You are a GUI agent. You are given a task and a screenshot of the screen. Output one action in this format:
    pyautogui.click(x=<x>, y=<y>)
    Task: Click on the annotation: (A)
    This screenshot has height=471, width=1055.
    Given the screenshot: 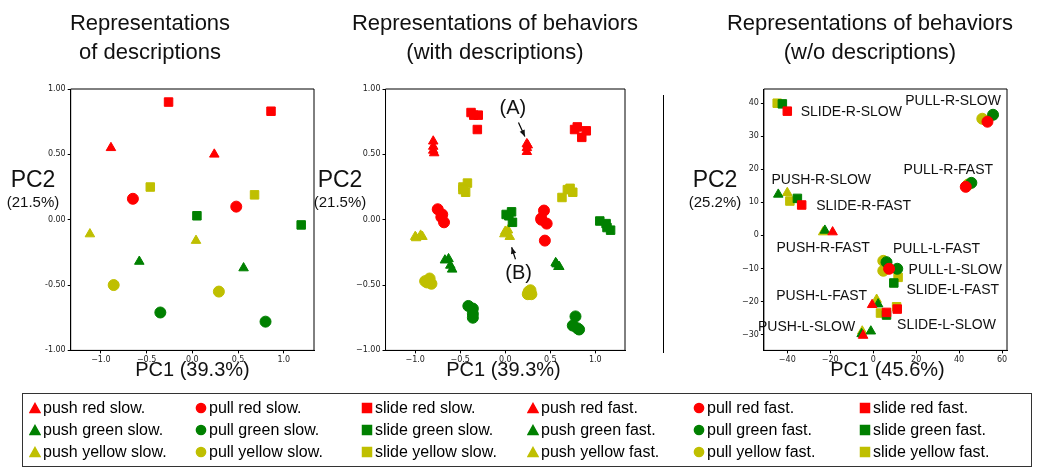 What is the action you would take?
    pyautogui.click(x=513, y=107)
    